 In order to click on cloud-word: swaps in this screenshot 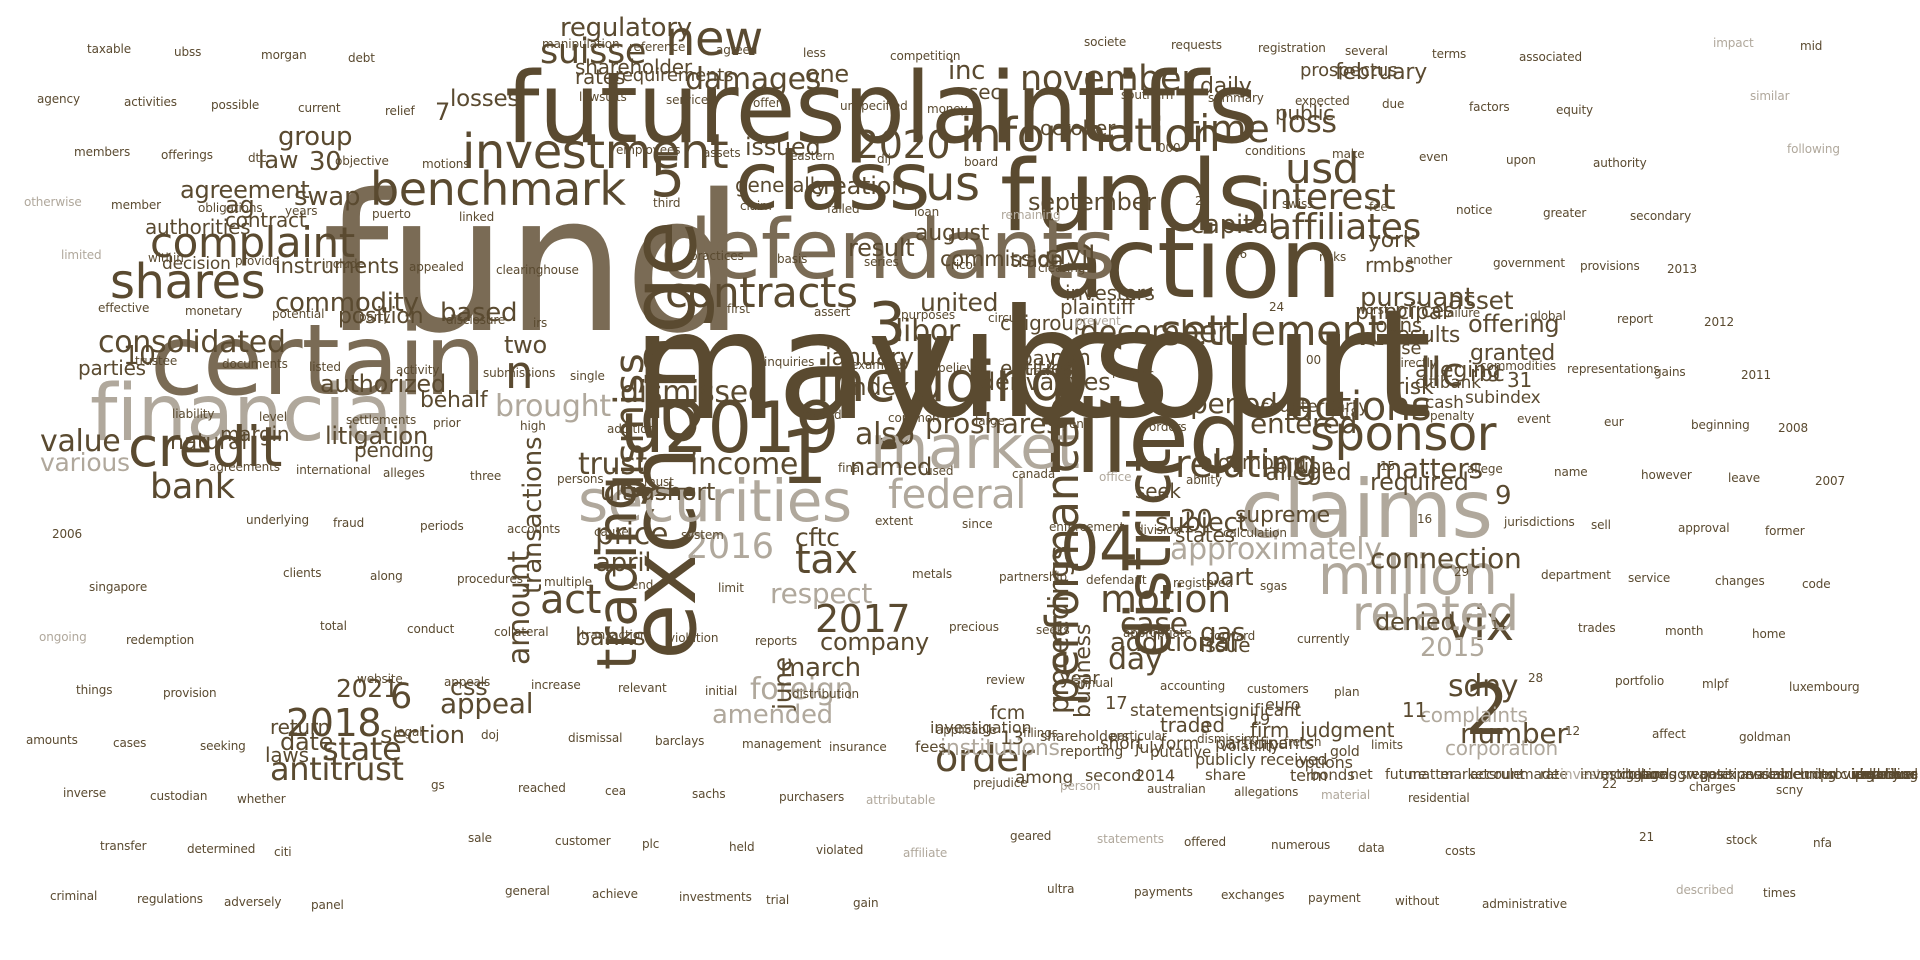, I will do `click(1701, 775)`.